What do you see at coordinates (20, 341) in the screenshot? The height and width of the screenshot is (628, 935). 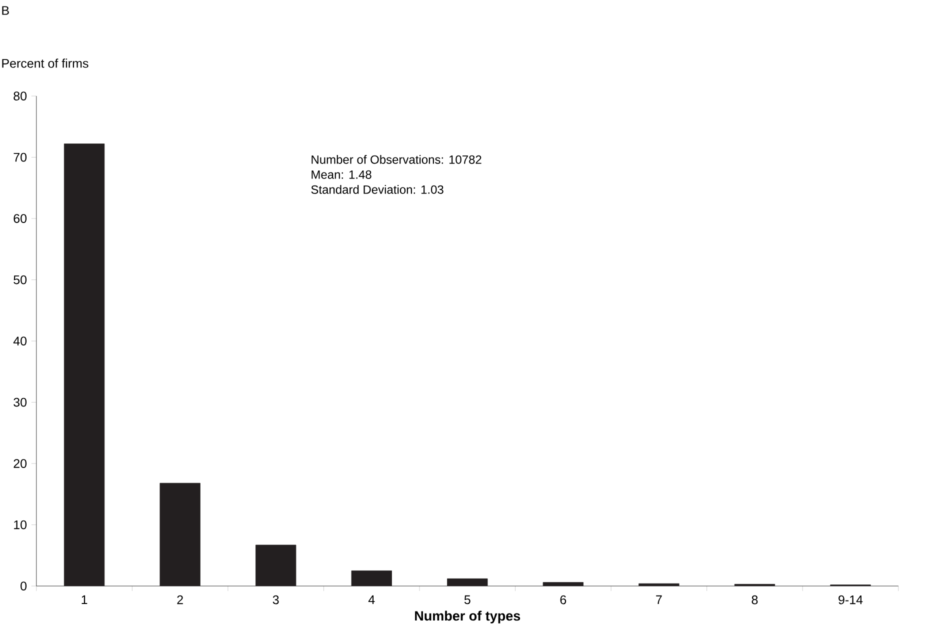 I see `y-tick-label: 40` at bounding box center [20, 341].